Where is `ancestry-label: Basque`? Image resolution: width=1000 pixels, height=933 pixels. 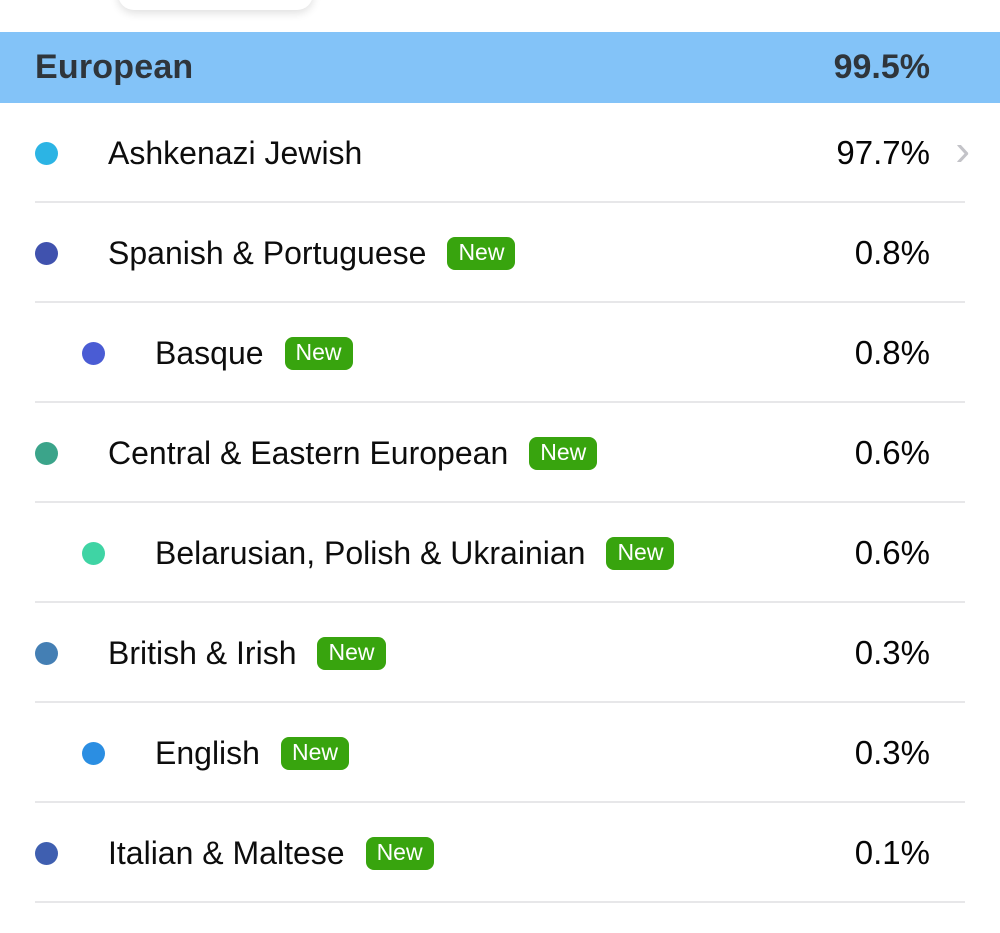
ancestry-label: Basque is located at coordinates (209, 352).